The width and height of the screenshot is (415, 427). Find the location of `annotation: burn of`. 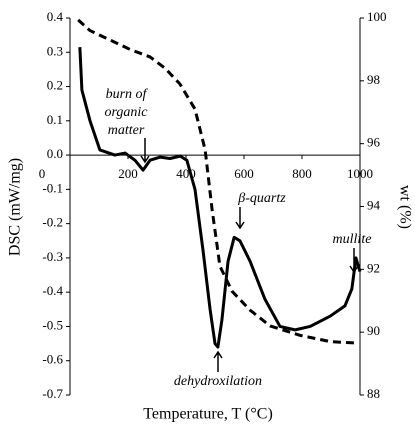

annotation: burn of is located at coordinates (127, 94).